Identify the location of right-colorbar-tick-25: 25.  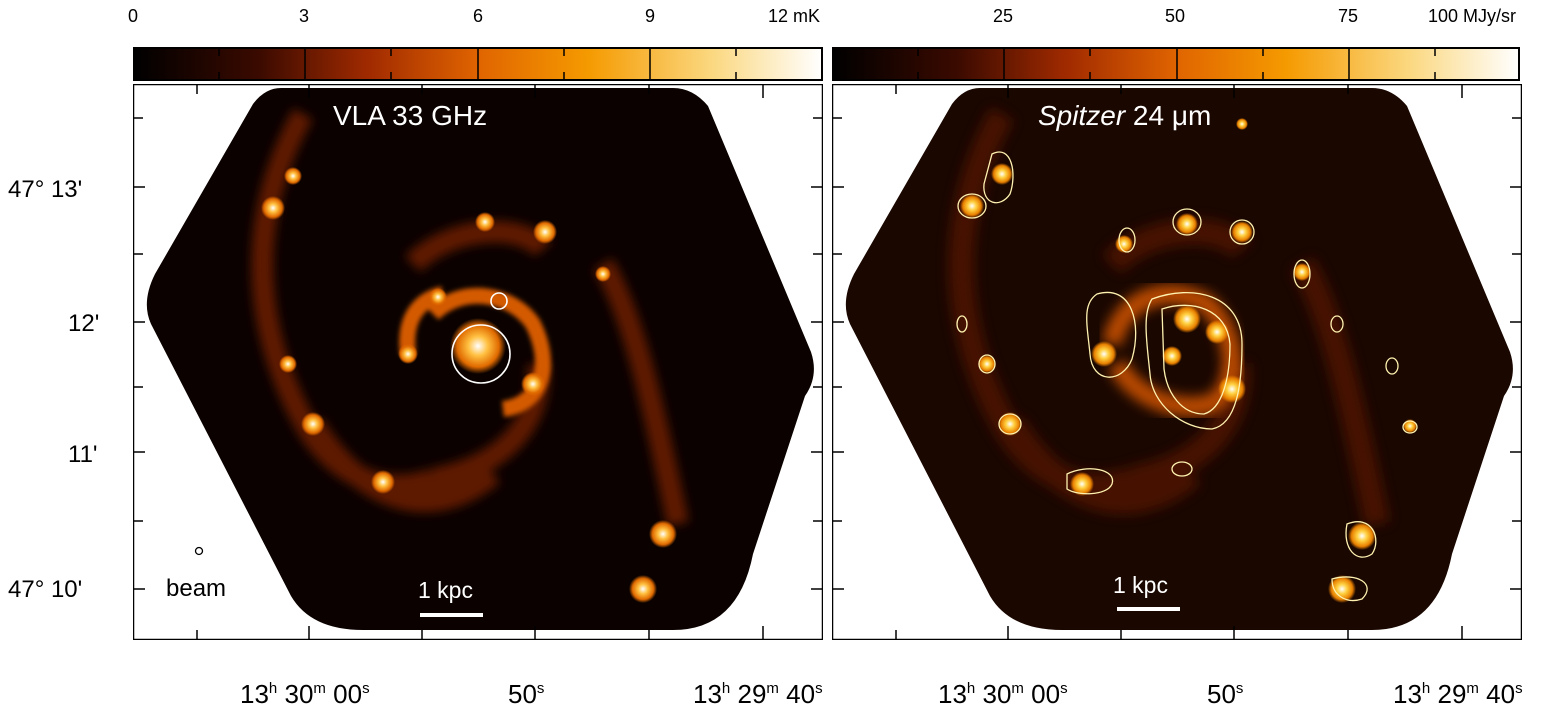
(1003, 16).